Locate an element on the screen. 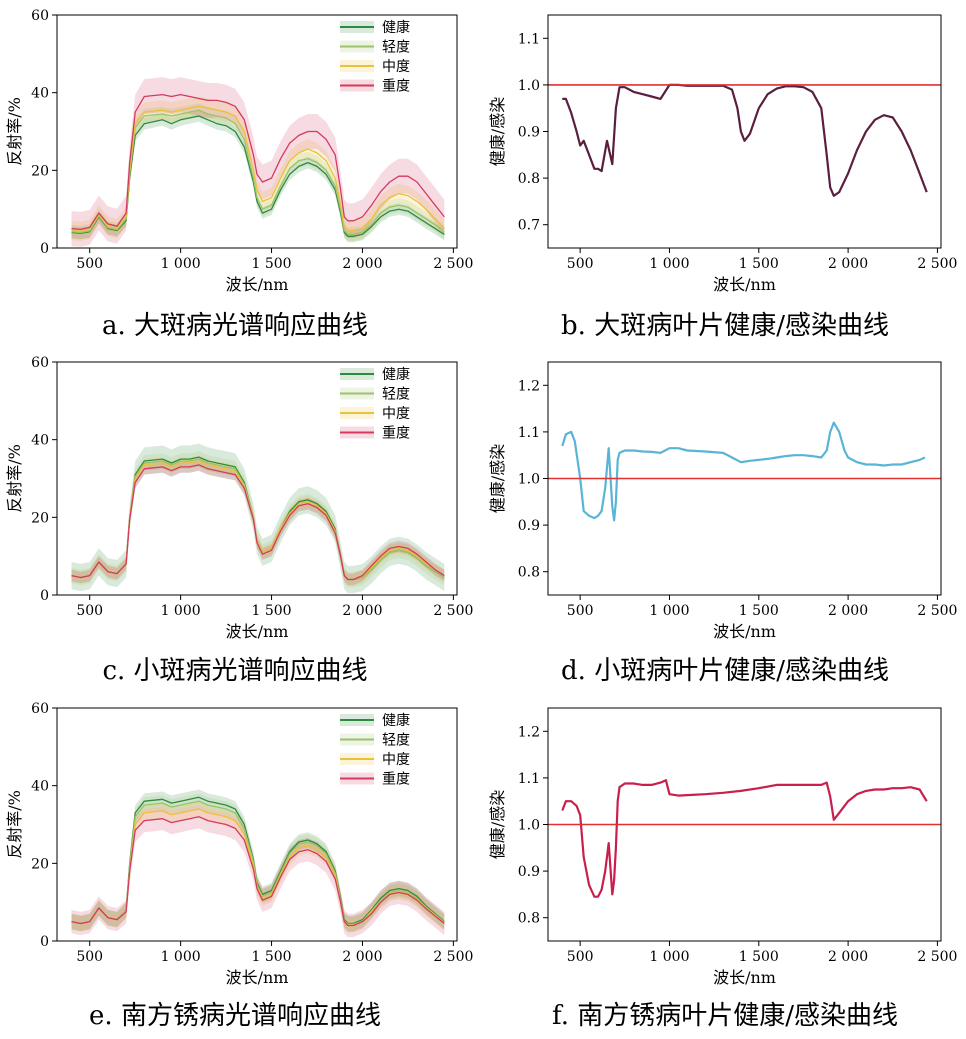 The height and width of the screenshot is (1039, 966). x-axis-label-a: 波长/nm is located at coordinates (257, 284).